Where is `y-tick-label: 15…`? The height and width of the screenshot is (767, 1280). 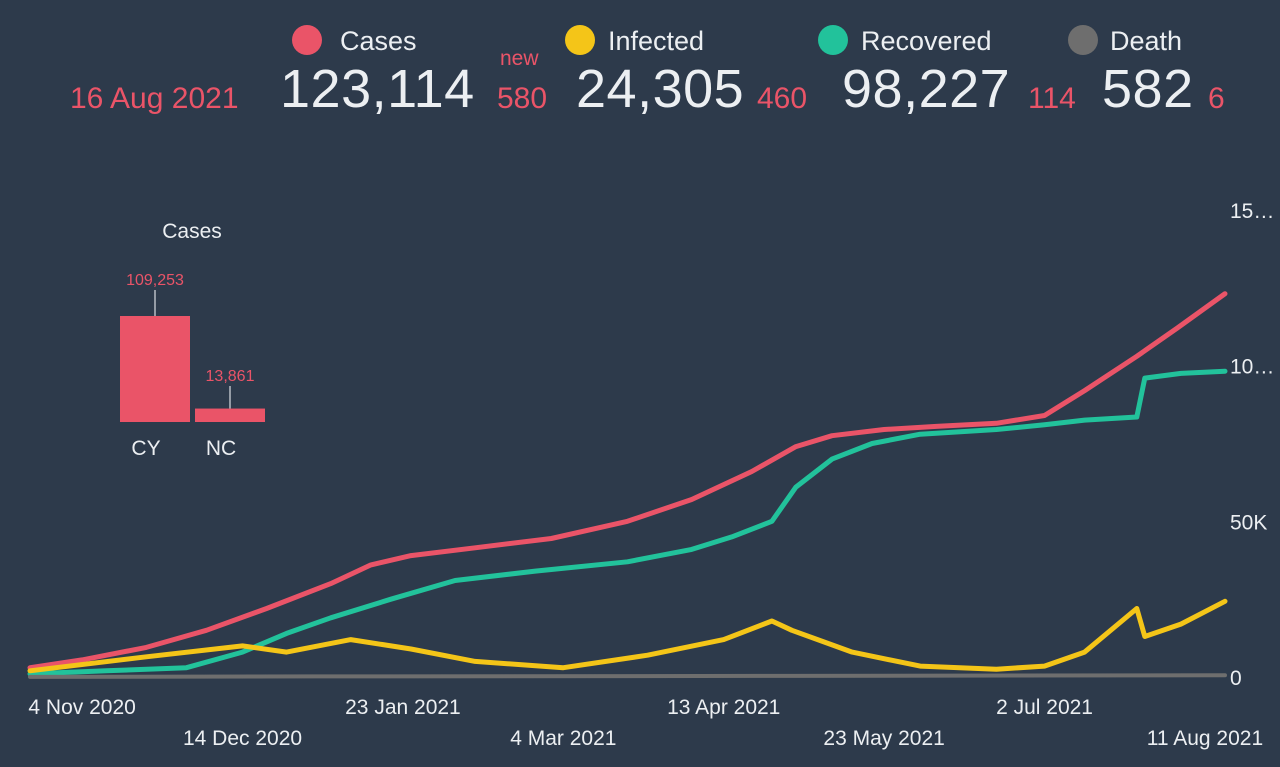 y-tick-label: 15… is located at coordinates (1252, 211).